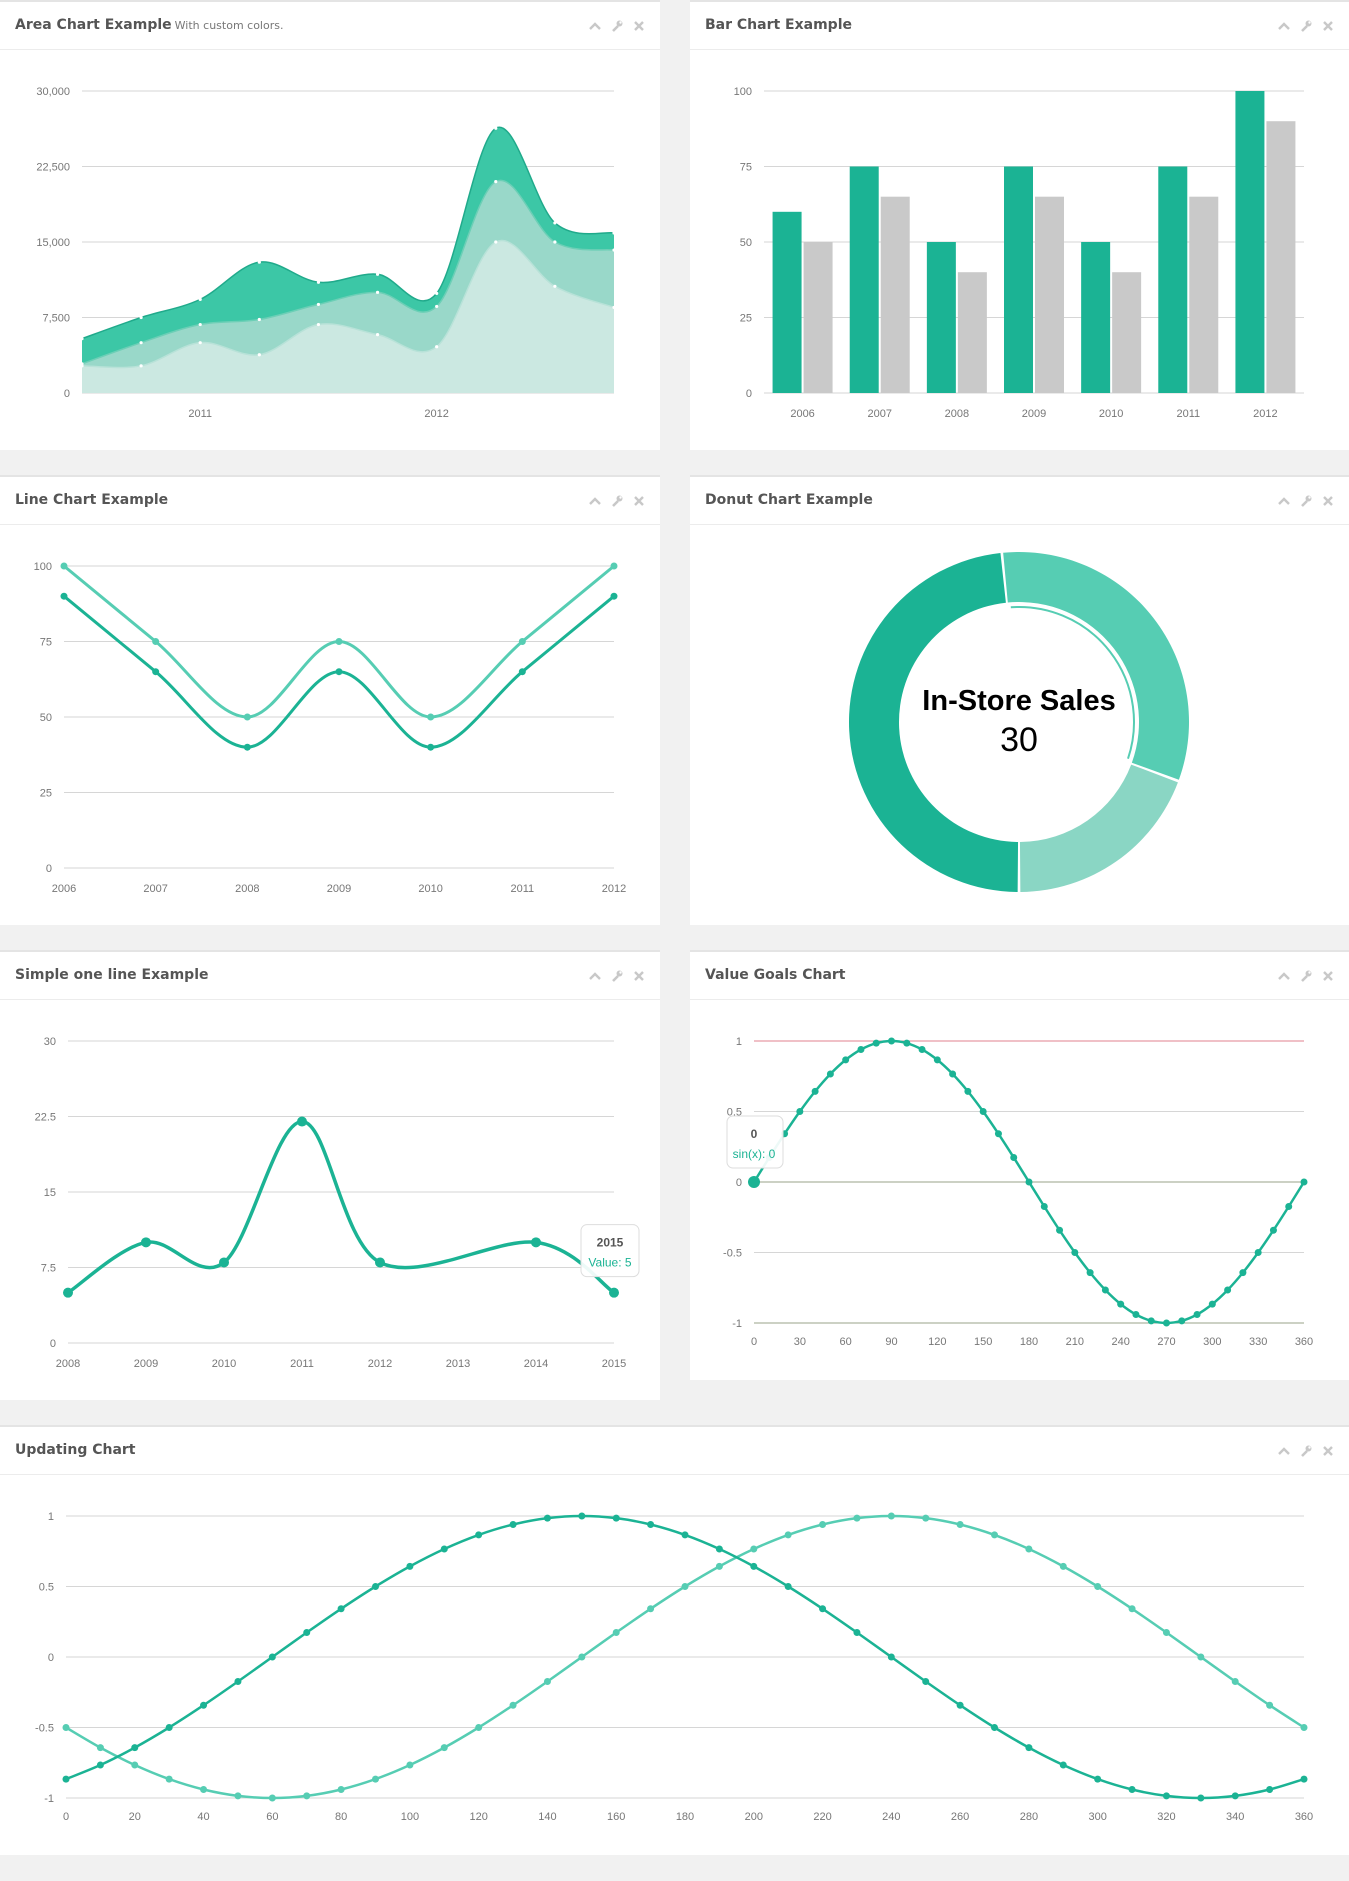 The height and width of the screenshot is (1881, 1349). Describe the element at coordinates (1018, 701) in the screenshot. I see `donut-center-label: In-Store Sales` at that location.